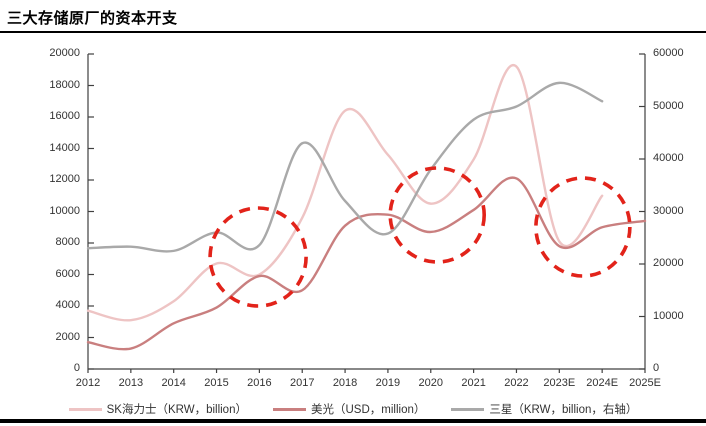 This screenshot has height=426, width=706. What do you see at coordinates (656, 368) in the screenshot?
I see `y-axis-right-label: 0` at bounding box center [656, 368].